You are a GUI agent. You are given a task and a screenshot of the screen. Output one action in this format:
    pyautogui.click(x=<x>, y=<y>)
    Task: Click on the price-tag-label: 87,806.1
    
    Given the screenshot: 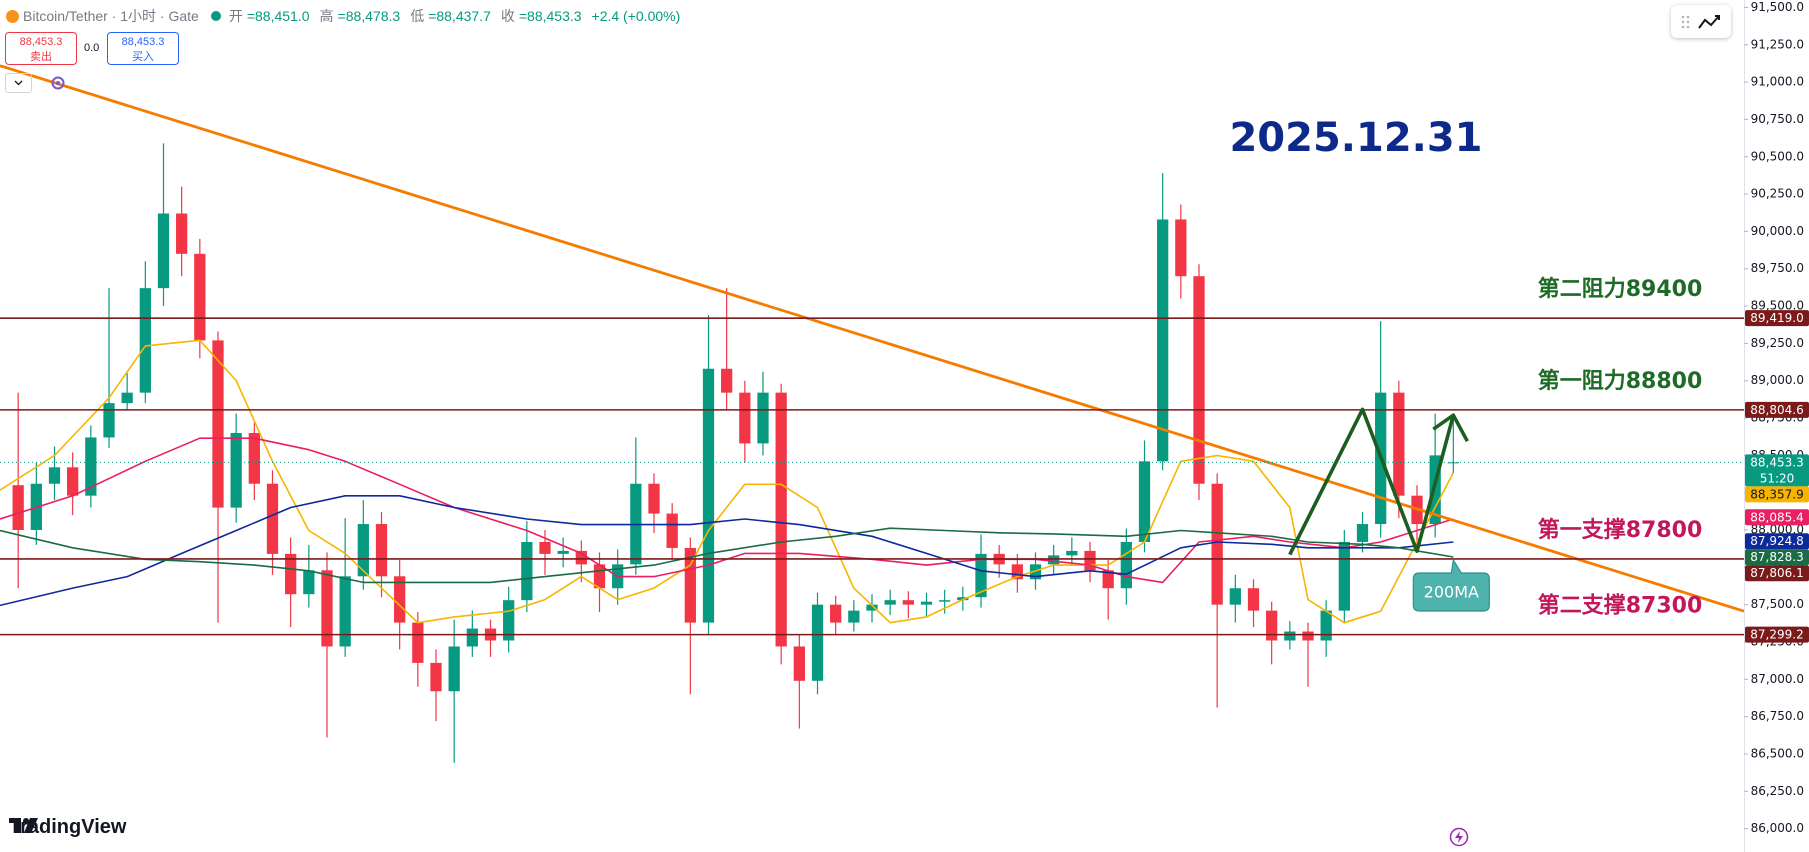 What is the action you would take?
    pyautogui.click(x=1776, y=573)
    